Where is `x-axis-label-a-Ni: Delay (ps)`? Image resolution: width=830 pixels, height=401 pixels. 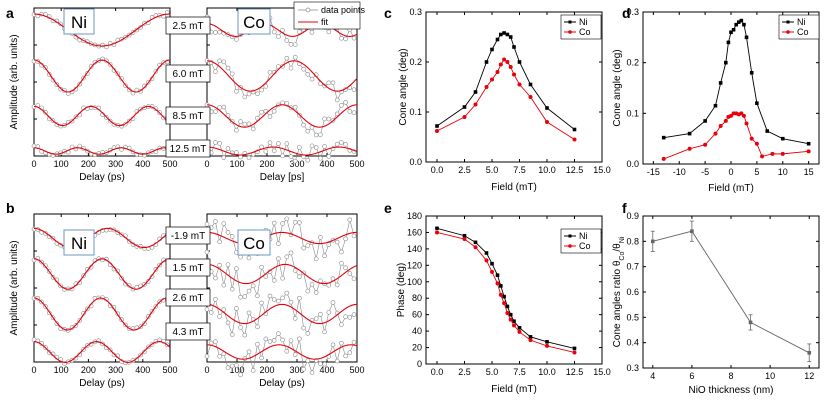
x-axis-label-a-Ni: Delay (ps) is located at coordinates (102, 177).